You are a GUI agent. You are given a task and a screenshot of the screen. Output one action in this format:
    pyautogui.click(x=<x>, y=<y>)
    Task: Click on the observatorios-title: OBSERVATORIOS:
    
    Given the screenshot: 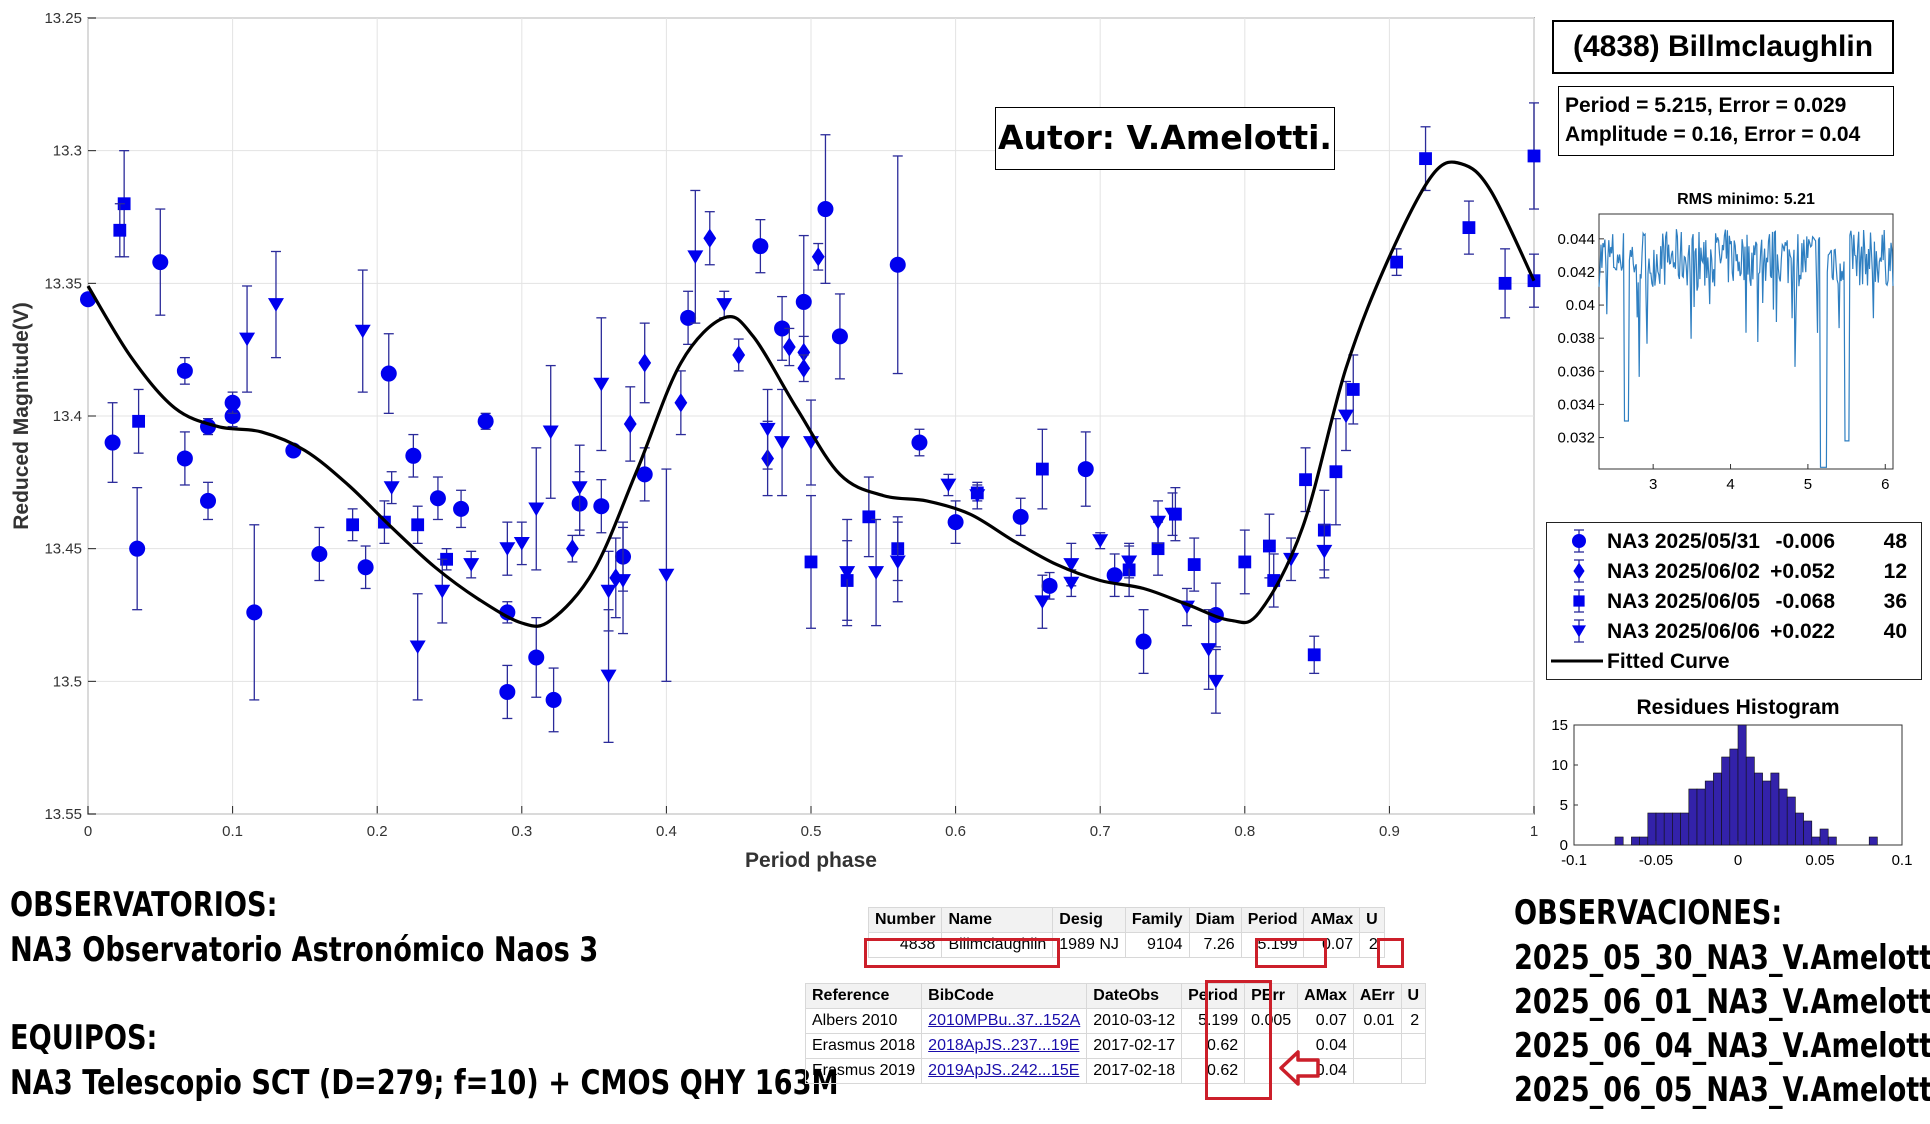 What is the action you would take?
    pyautogui.click(x=144, y=905)
    